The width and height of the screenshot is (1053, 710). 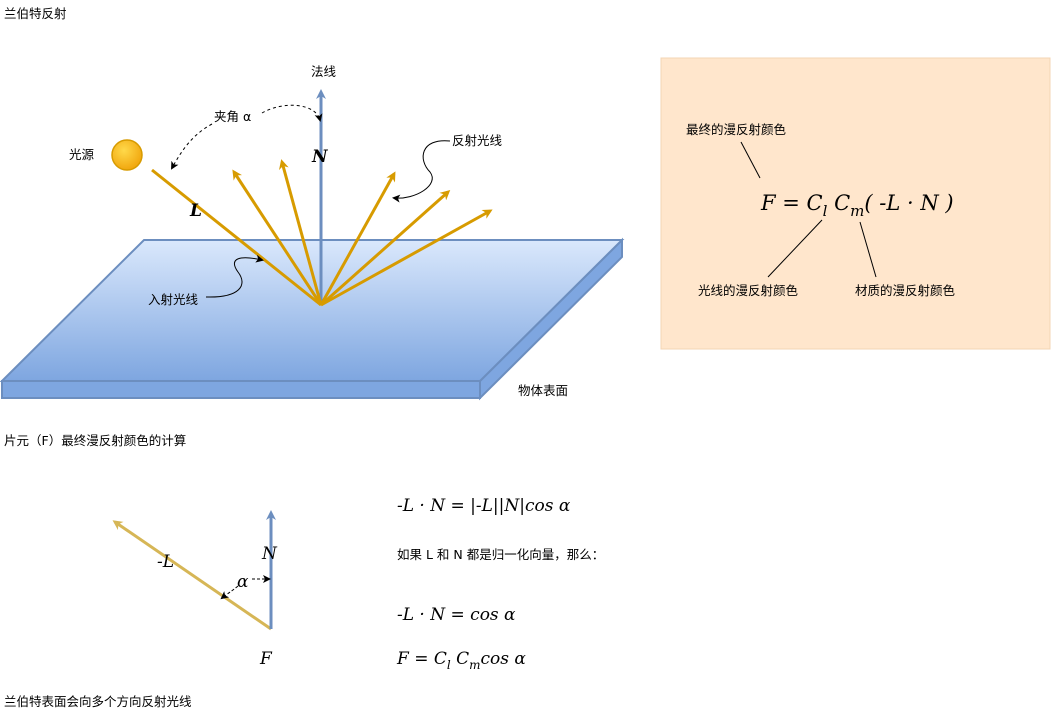 What do you see at coordinates (750, 160) in the screenshot?
I see `final-color-leader` at bounding box center [750, 160].